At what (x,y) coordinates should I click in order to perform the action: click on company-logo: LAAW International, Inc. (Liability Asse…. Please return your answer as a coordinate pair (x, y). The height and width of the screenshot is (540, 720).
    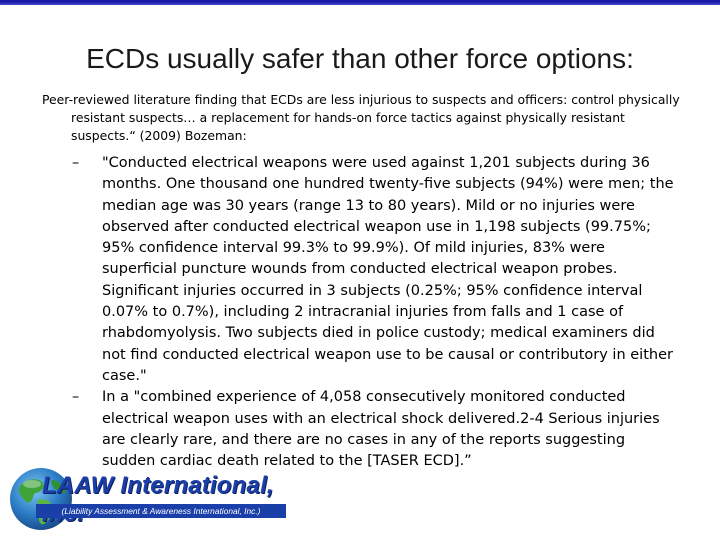
    Looking at the image, I should click on (153, 502).